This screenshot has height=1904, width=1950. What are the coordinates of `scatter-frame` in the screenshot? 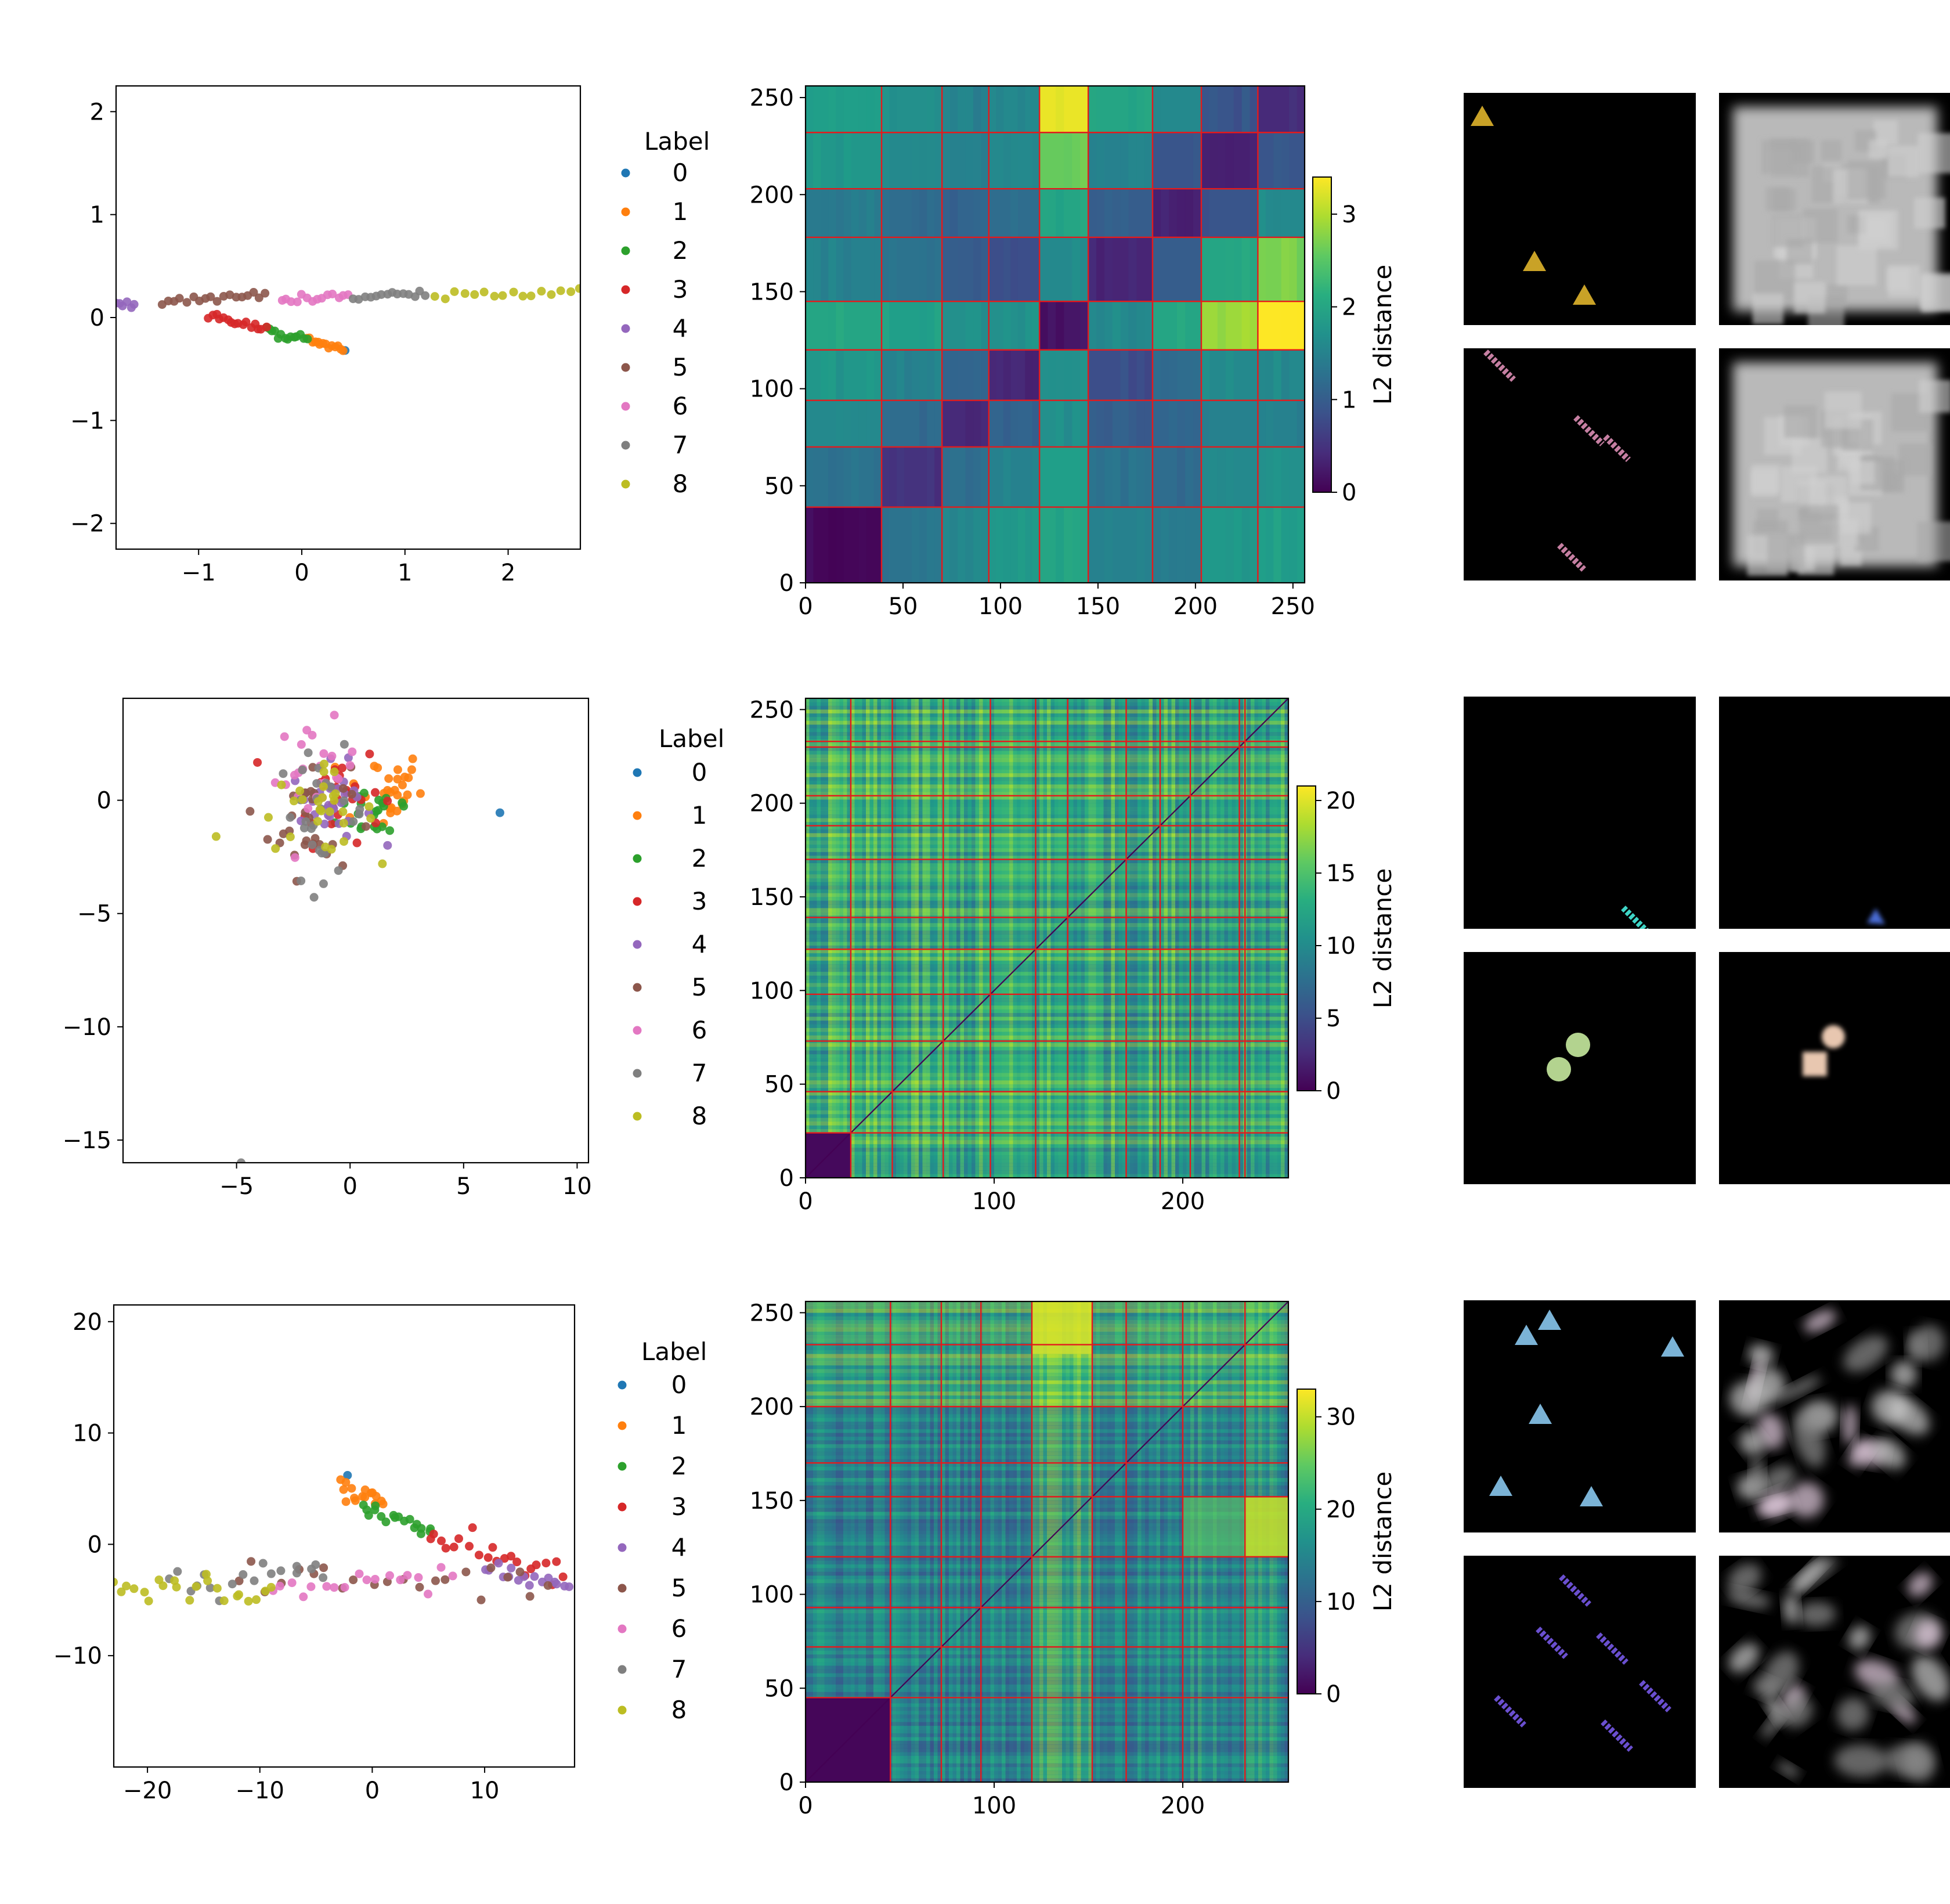 It's located at (348, 317).